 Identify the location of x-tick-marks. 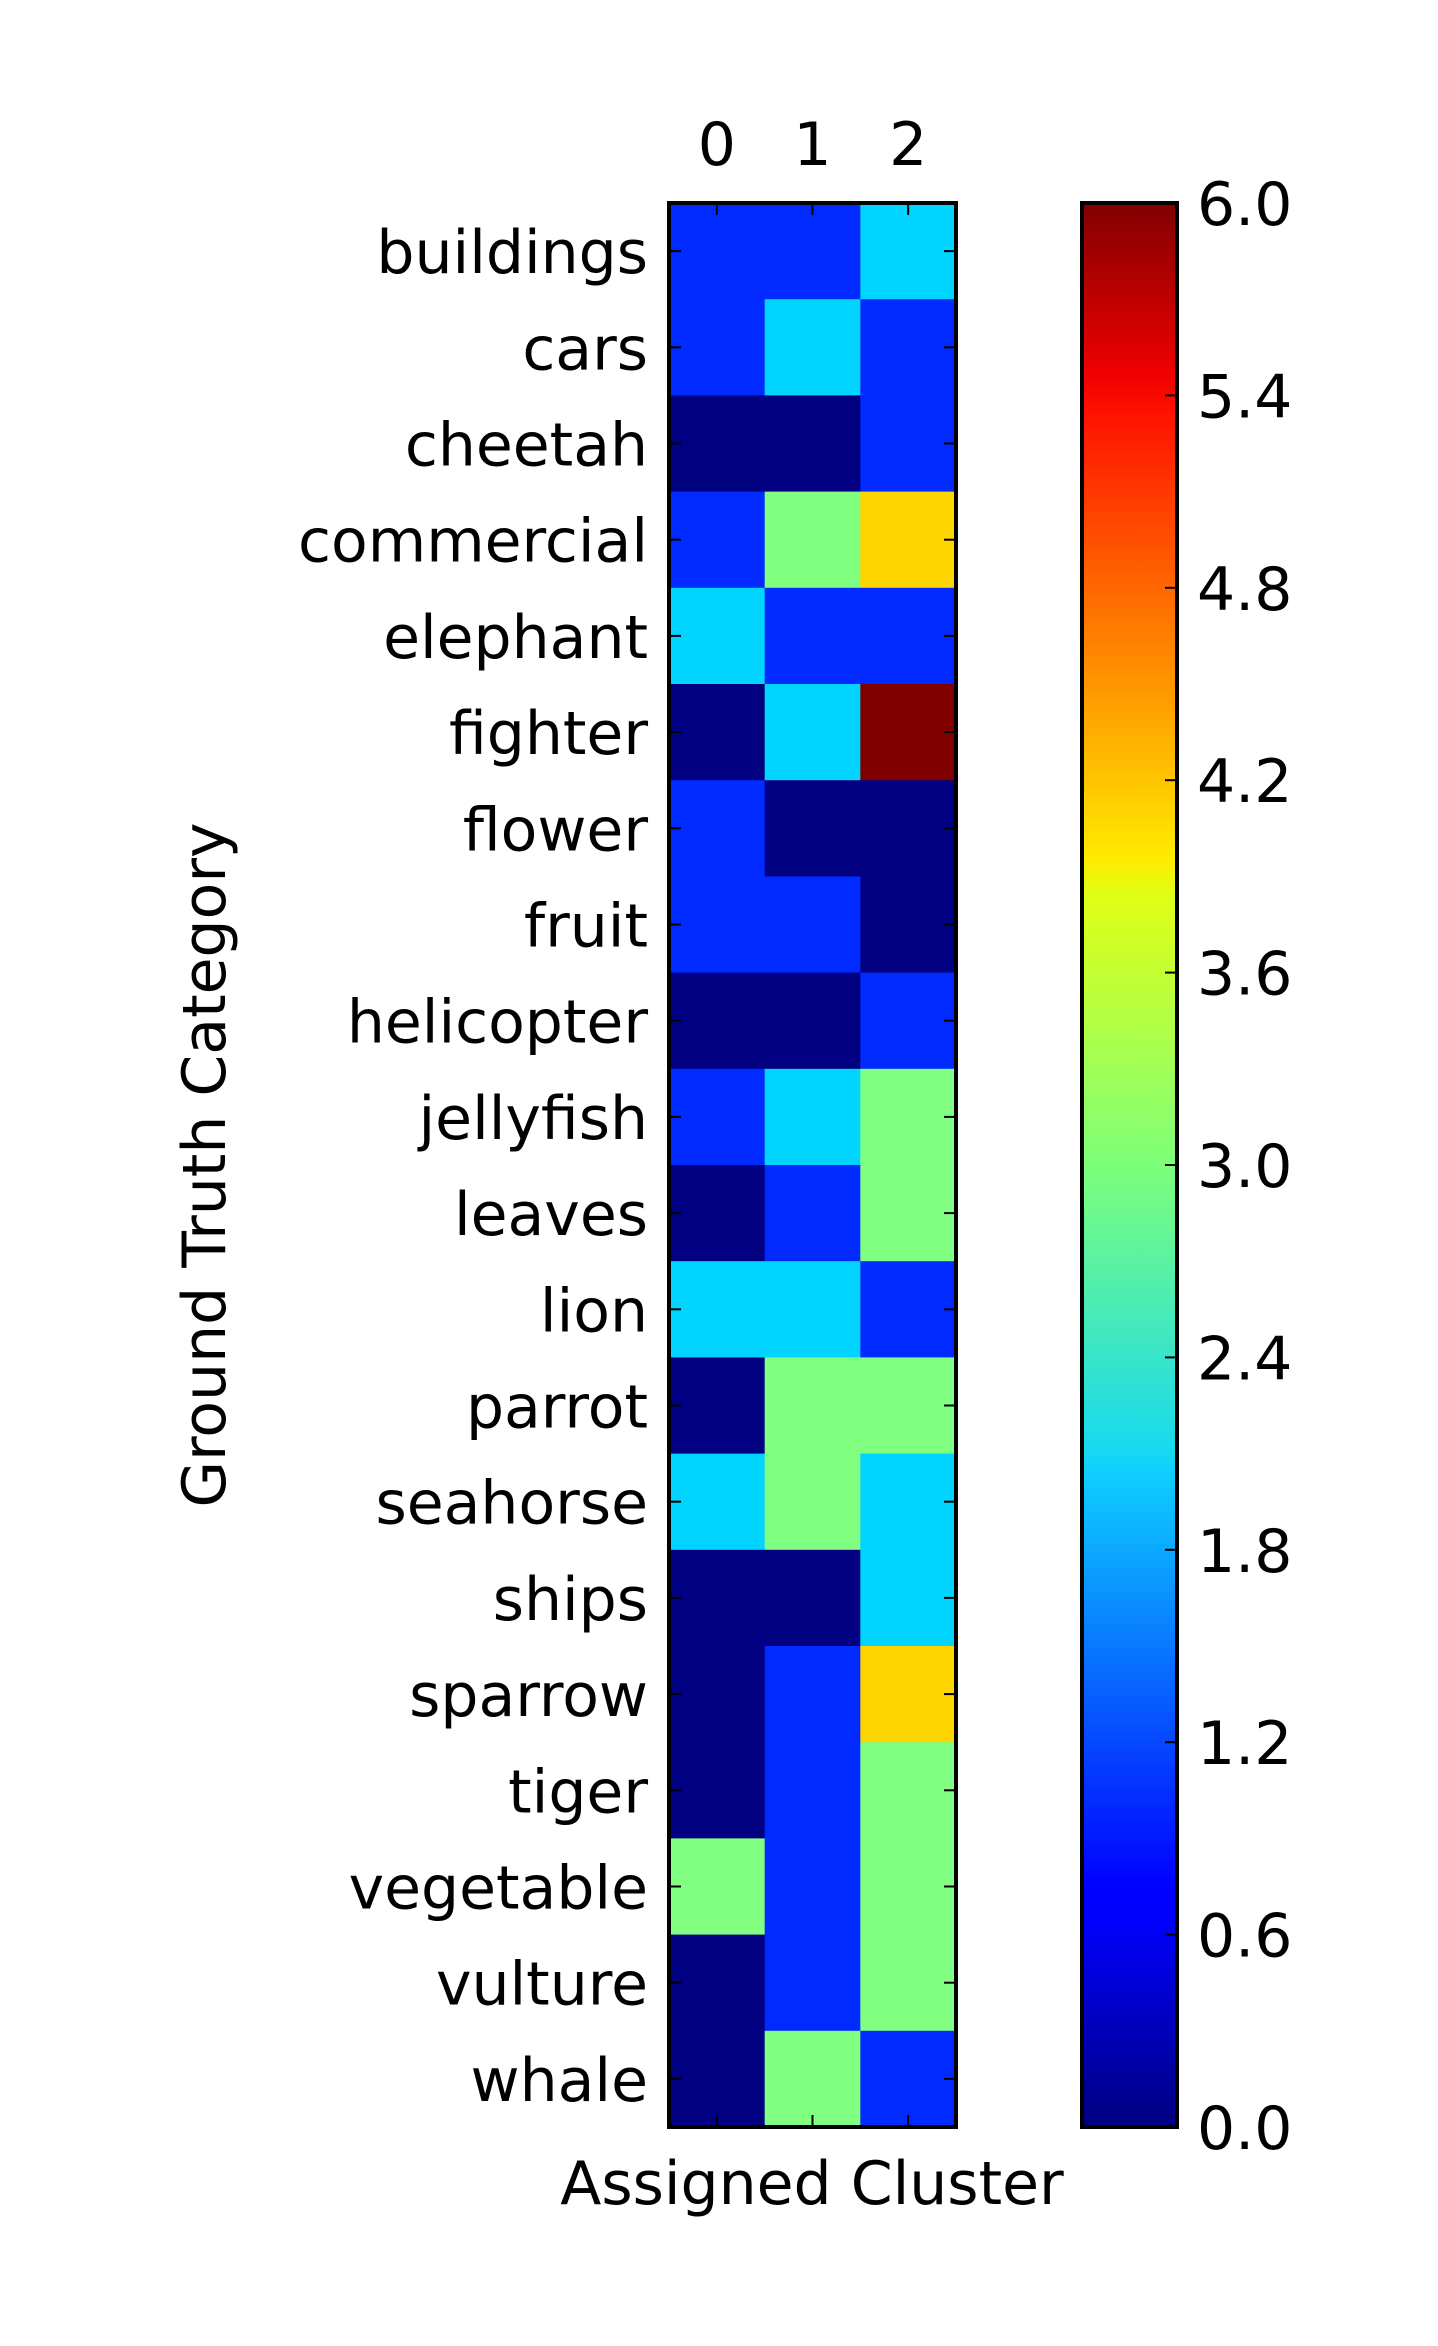
(812, 1165).